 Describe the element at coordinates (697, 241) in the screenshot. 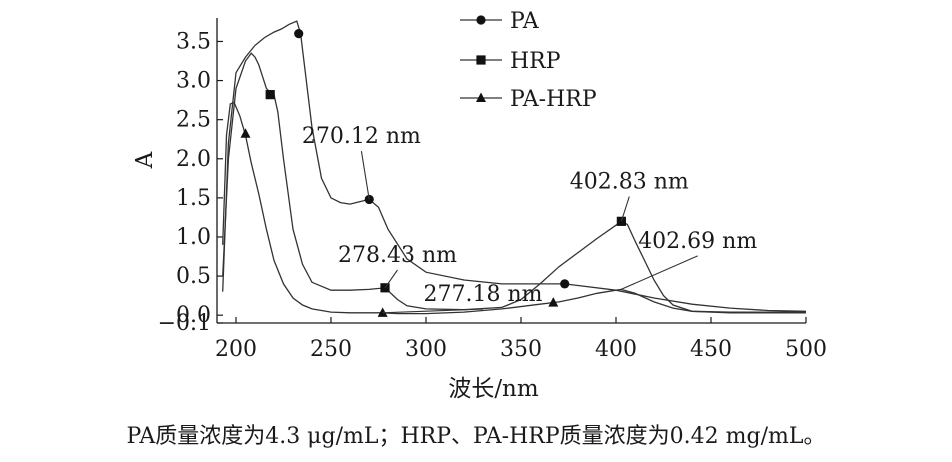

I see `peak-annotation: 402.69 nm` at that location.